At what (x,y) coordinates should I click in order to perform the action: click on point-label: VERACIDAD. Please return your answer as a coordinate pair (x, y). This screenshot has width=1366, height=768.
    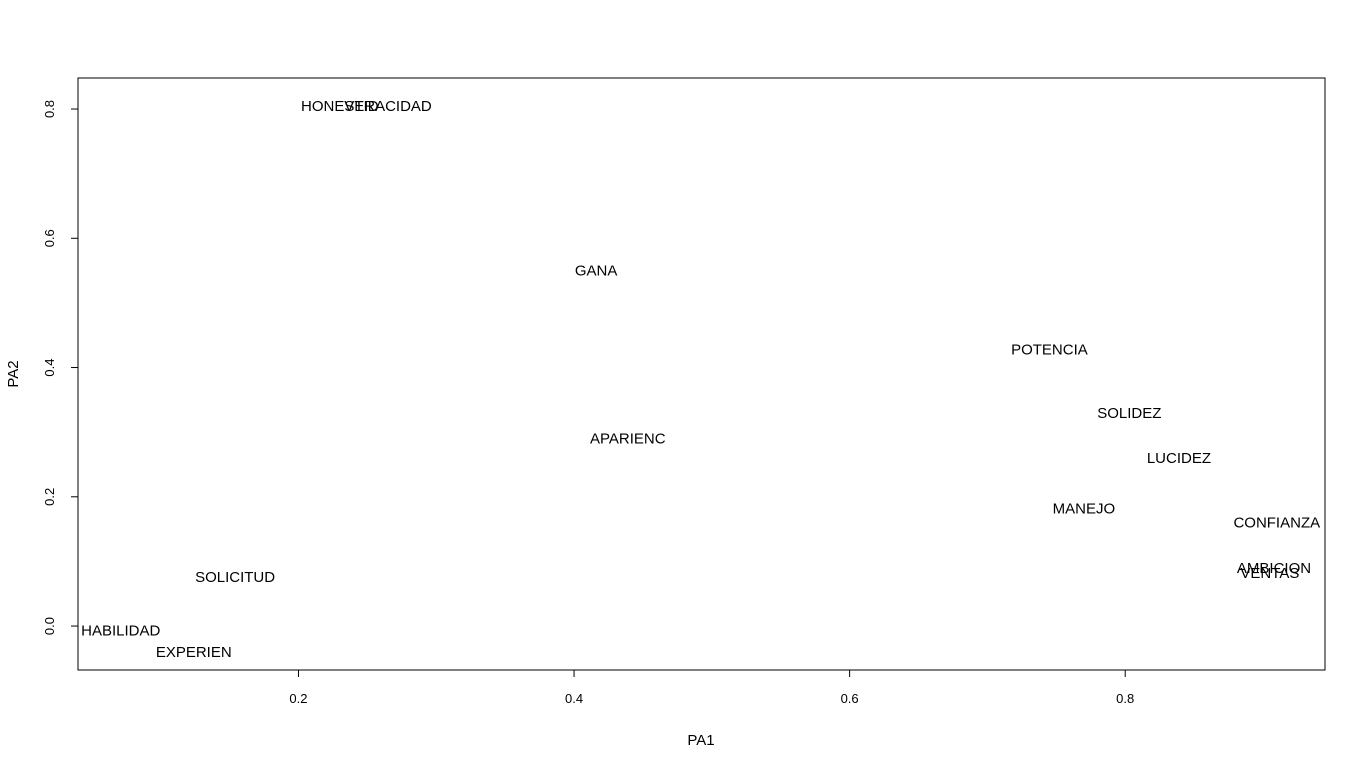
    Looking at the image, I should click on (388, 106).